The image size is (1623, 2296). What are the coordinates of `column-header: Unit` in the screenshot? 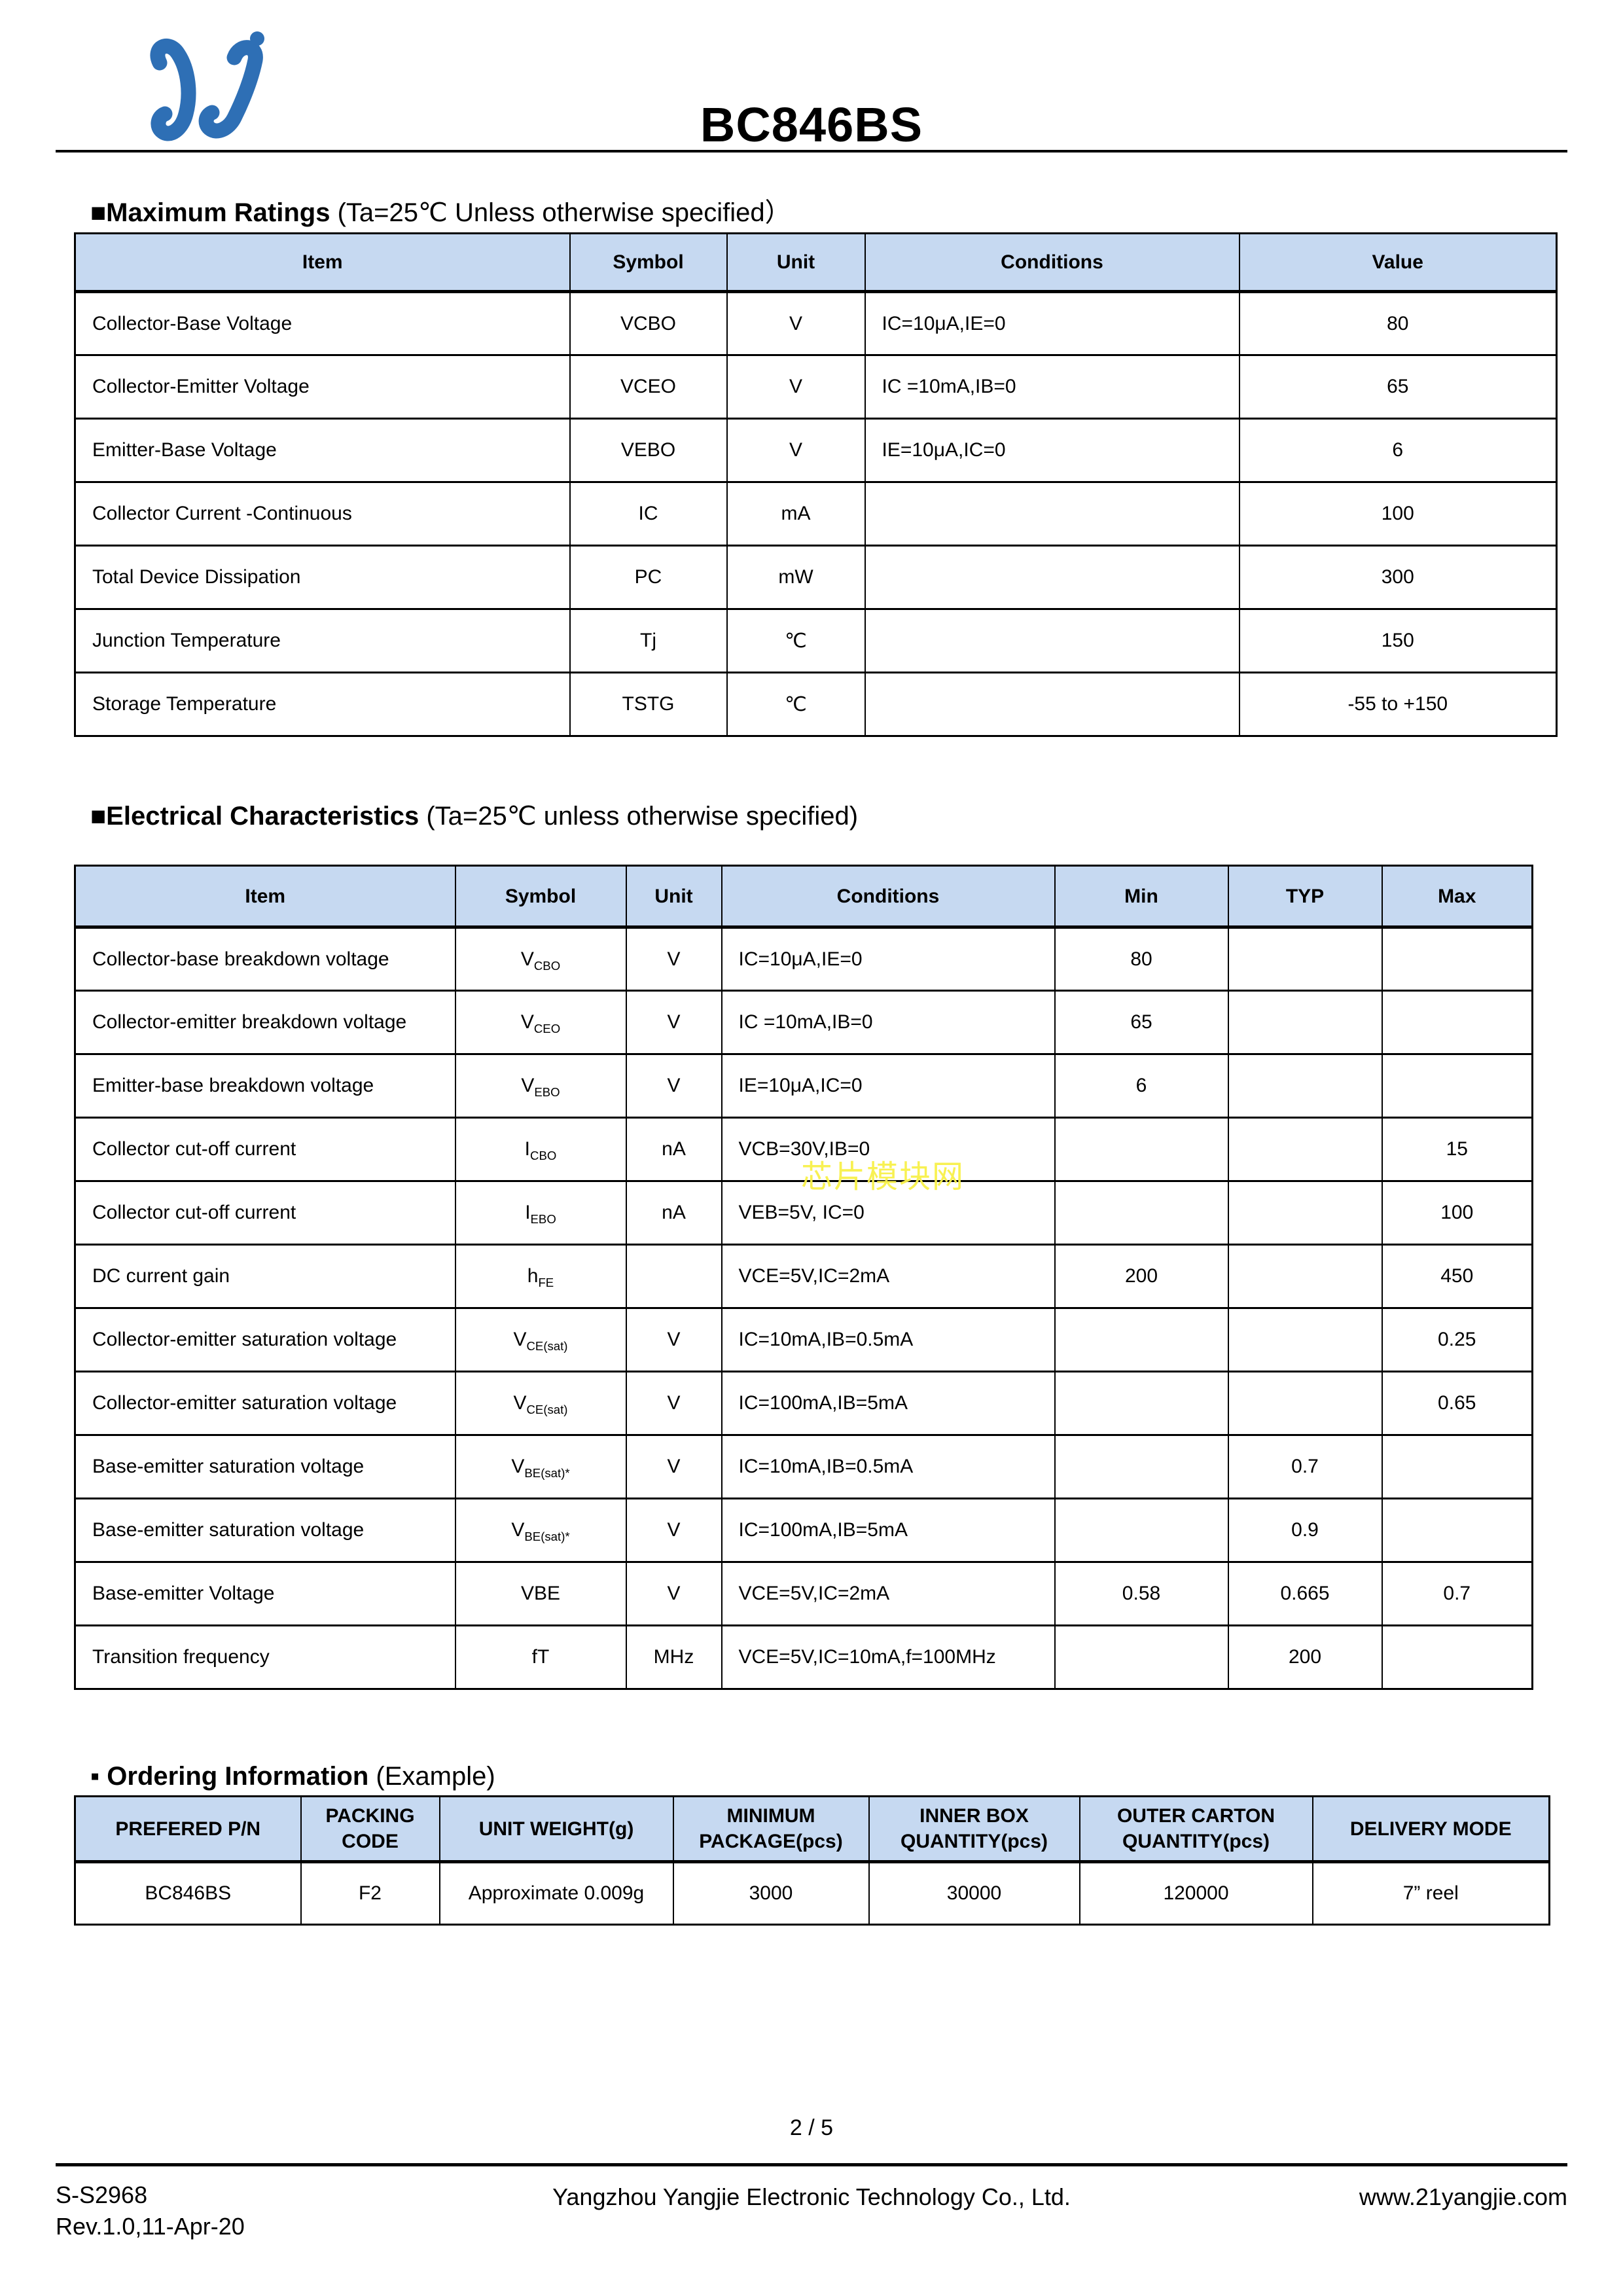 It's located at (674, 897).